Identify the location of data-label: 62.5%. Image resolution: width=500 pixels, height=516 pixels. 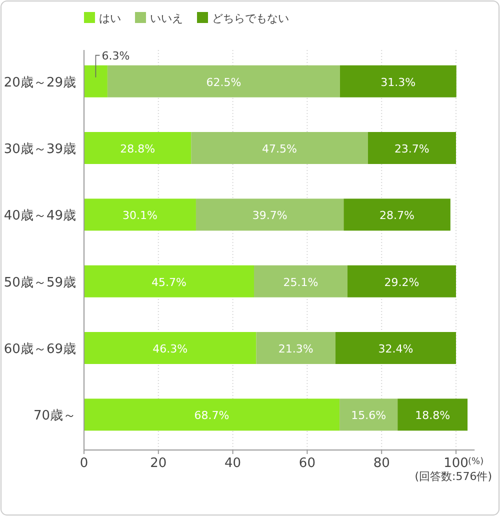
(224, 82).